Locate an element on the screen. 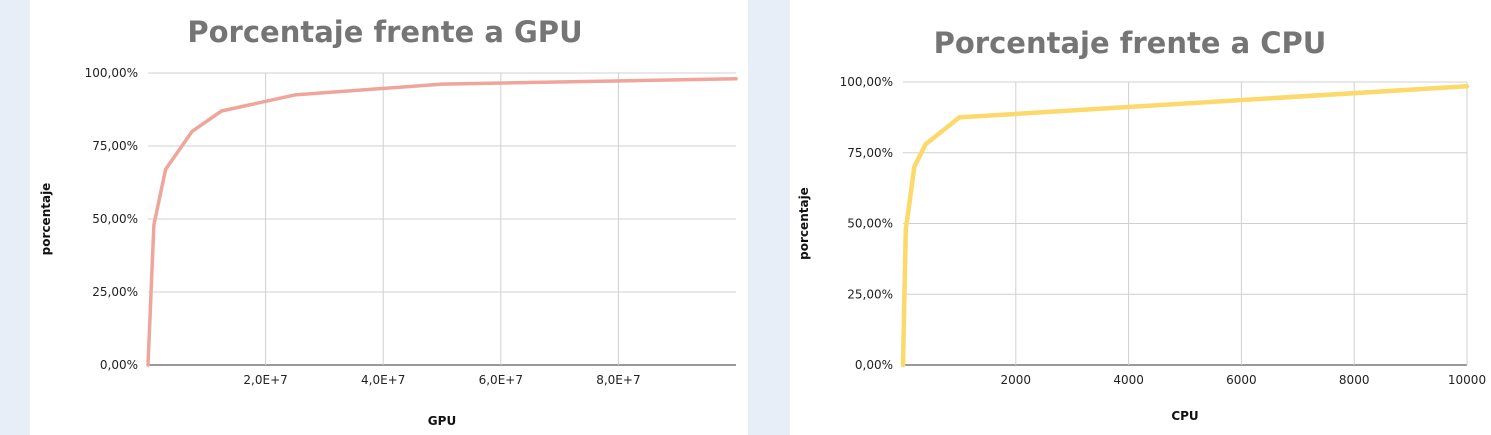 Image resolution: width=1491 pixels, height=435 pixels. x-tick-label: 2000 is located at coordinates (1016, 380).